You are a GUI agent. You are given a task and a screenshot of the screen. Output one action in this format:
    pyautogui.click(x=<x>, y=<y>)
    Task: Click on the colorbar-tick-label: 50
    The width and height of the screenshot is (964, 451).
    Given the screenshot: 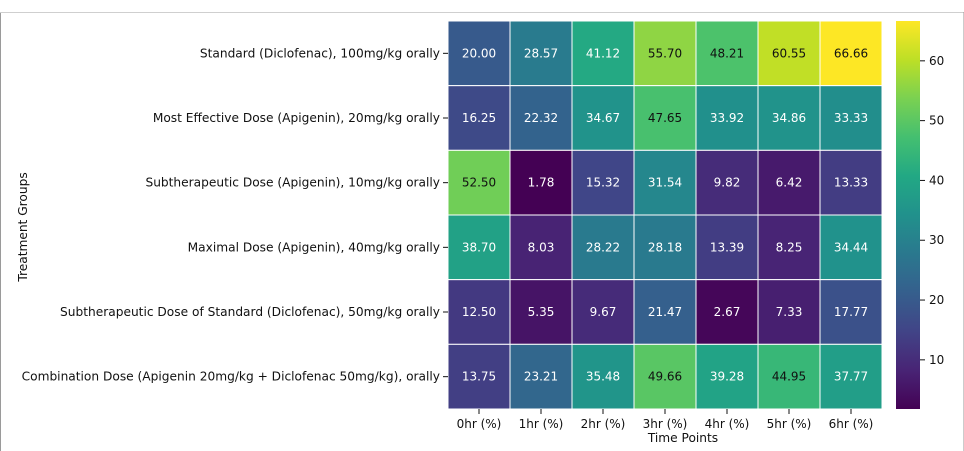 What is the action you would take?
    pyautogui.click(x=936, y=121)
    